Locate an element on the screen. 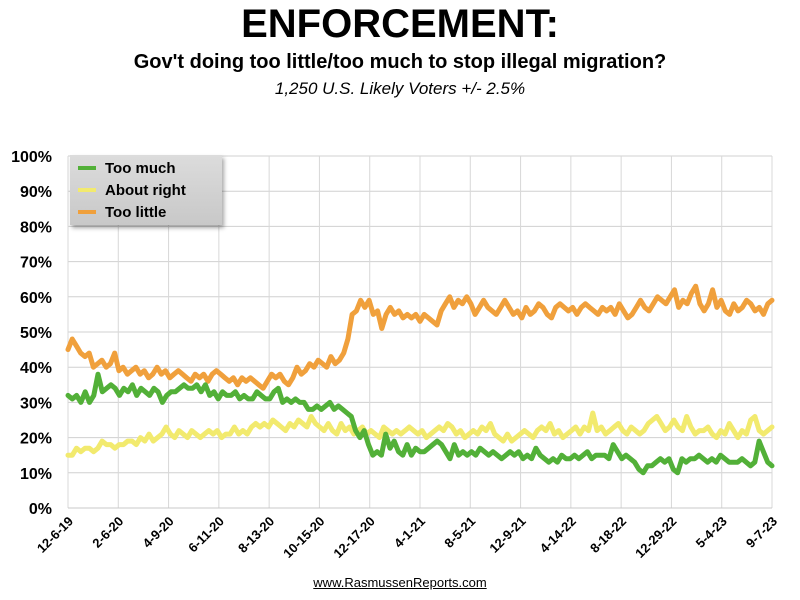 This screenshot has width=800, height=600. y-tick-label: 50% is located at coordinates (36, 333).